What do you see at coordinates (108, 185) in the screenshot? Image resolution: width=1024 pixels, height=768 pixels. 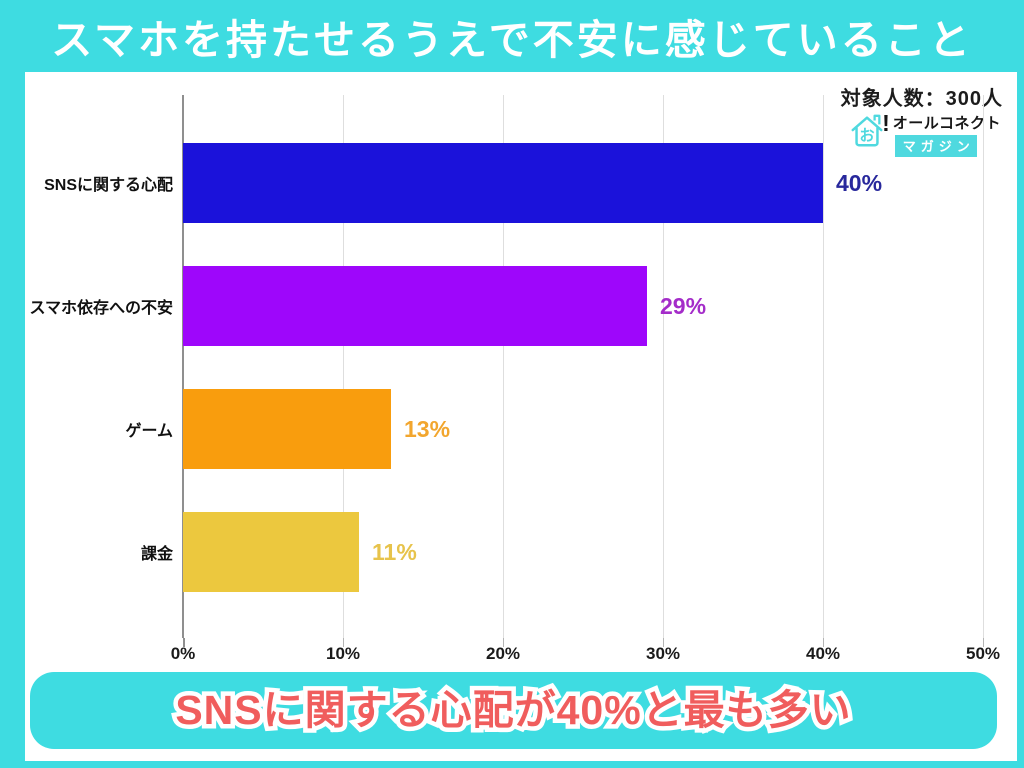 I see `category-label: SNSに関する心配` at bounding box center [108, 185].